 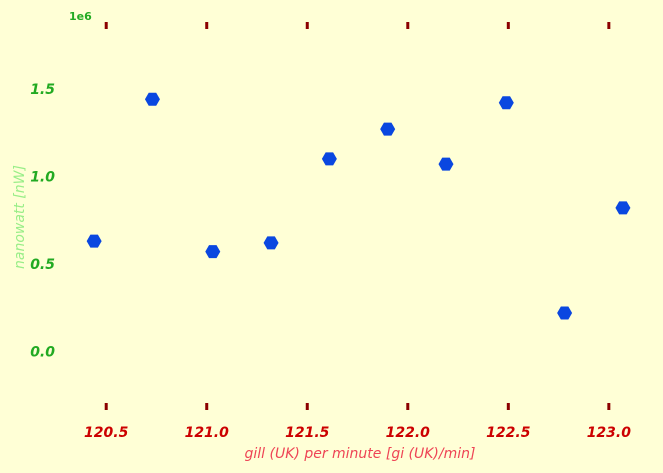 What do you see at coordinates (42, 90) in the screenshot?
I see `y-tick-label: 1.5` at bounding box center [42, 90].